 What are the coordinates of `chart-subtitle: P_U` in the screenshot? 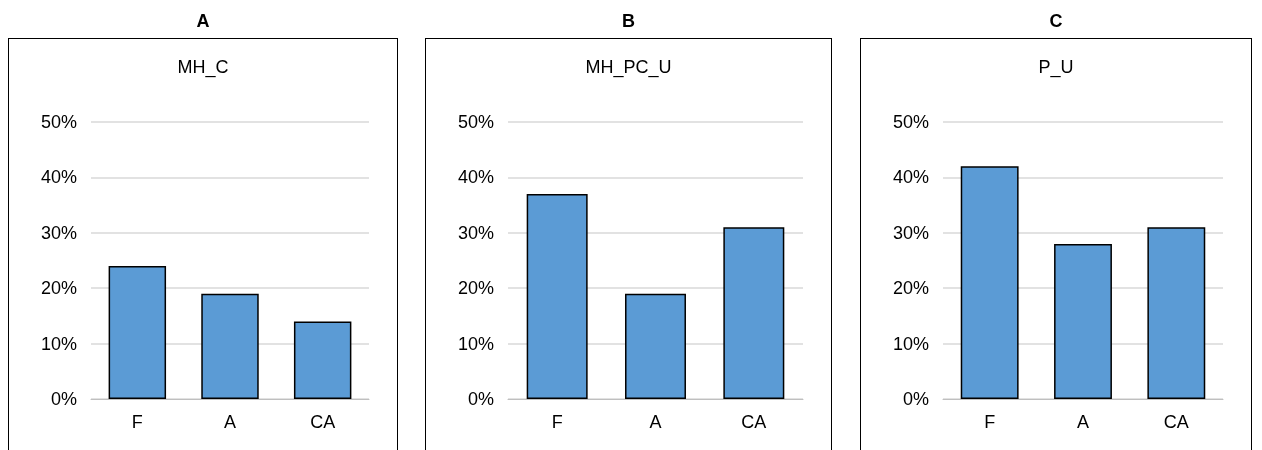 It's located at (1056, 67).